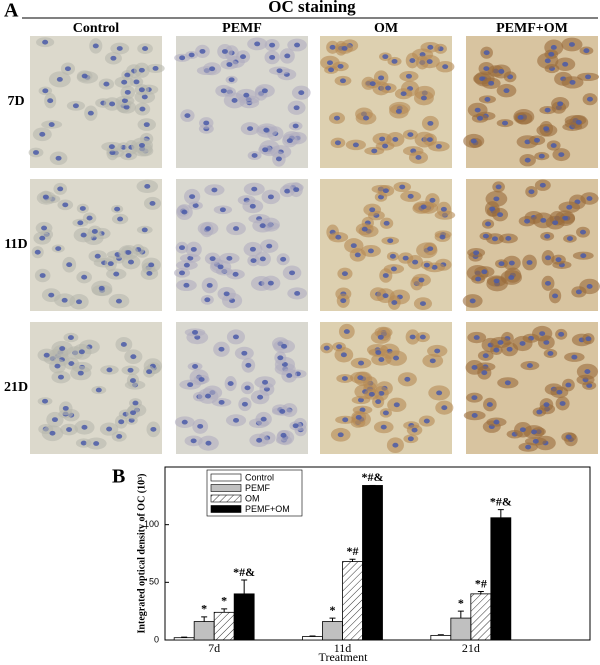 The height and width of the screenshot is (665, 600). I want to click on column-header: OM, so click(386, 28).